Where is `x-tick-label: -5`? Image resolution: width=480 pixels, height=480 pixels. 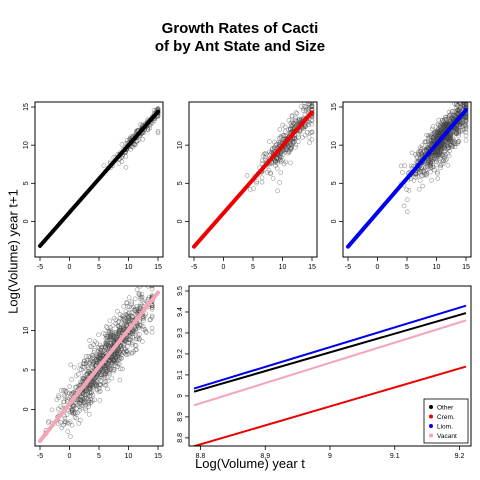 x-tick-label: -5 is located at coordinates (40, 456).